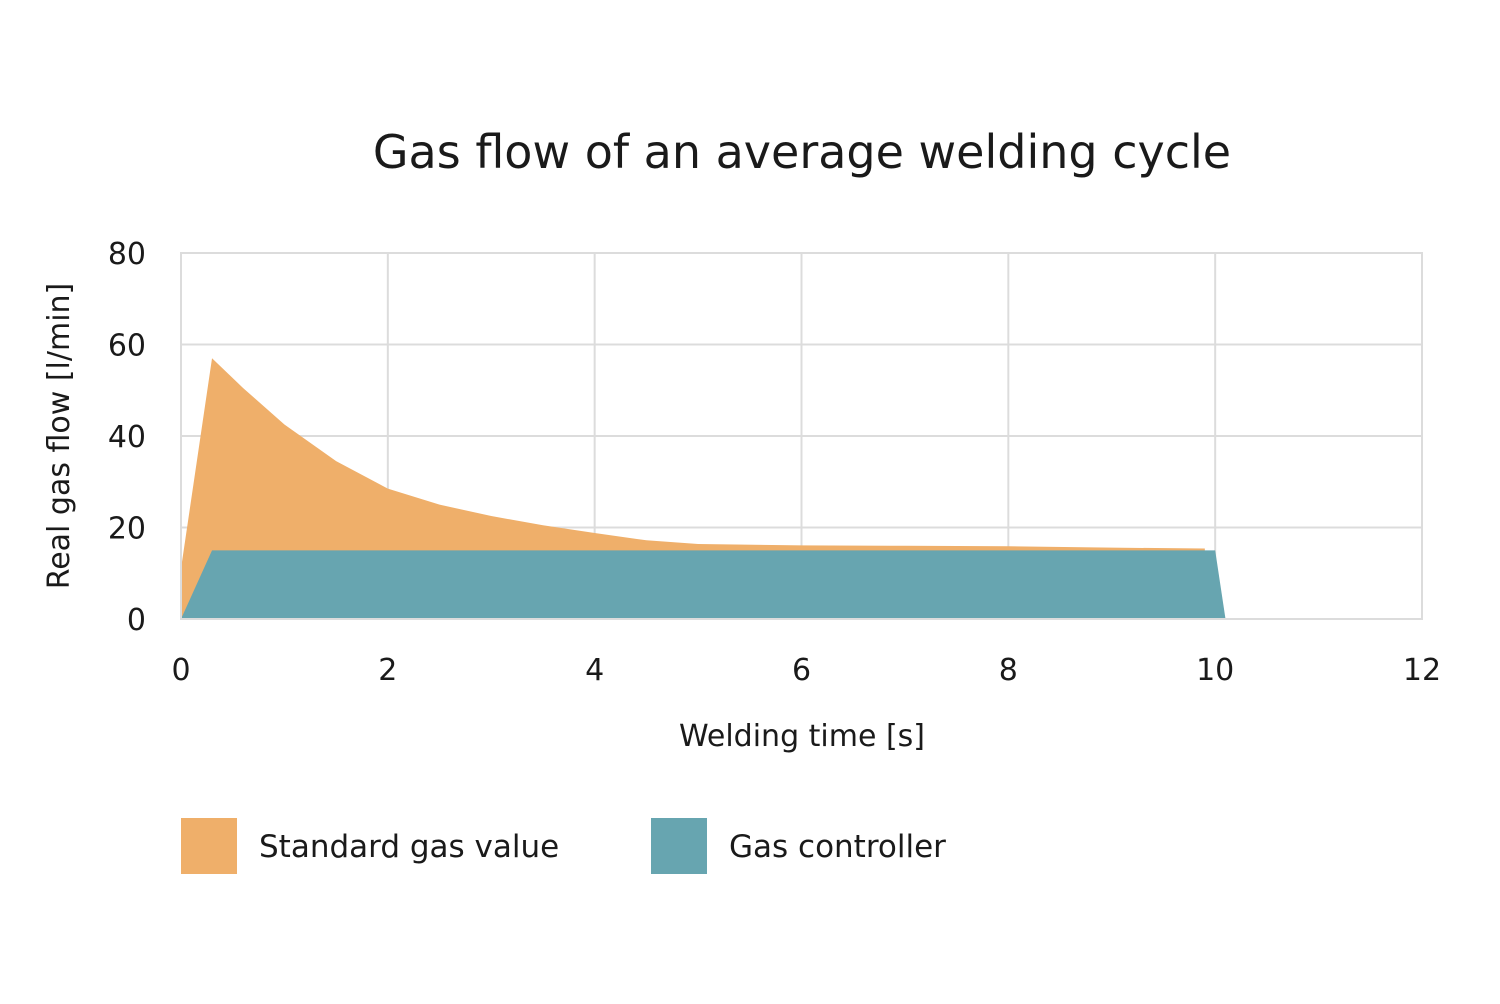  I want to click on legend: Standard gas value Gas controller, so click(563, 846).